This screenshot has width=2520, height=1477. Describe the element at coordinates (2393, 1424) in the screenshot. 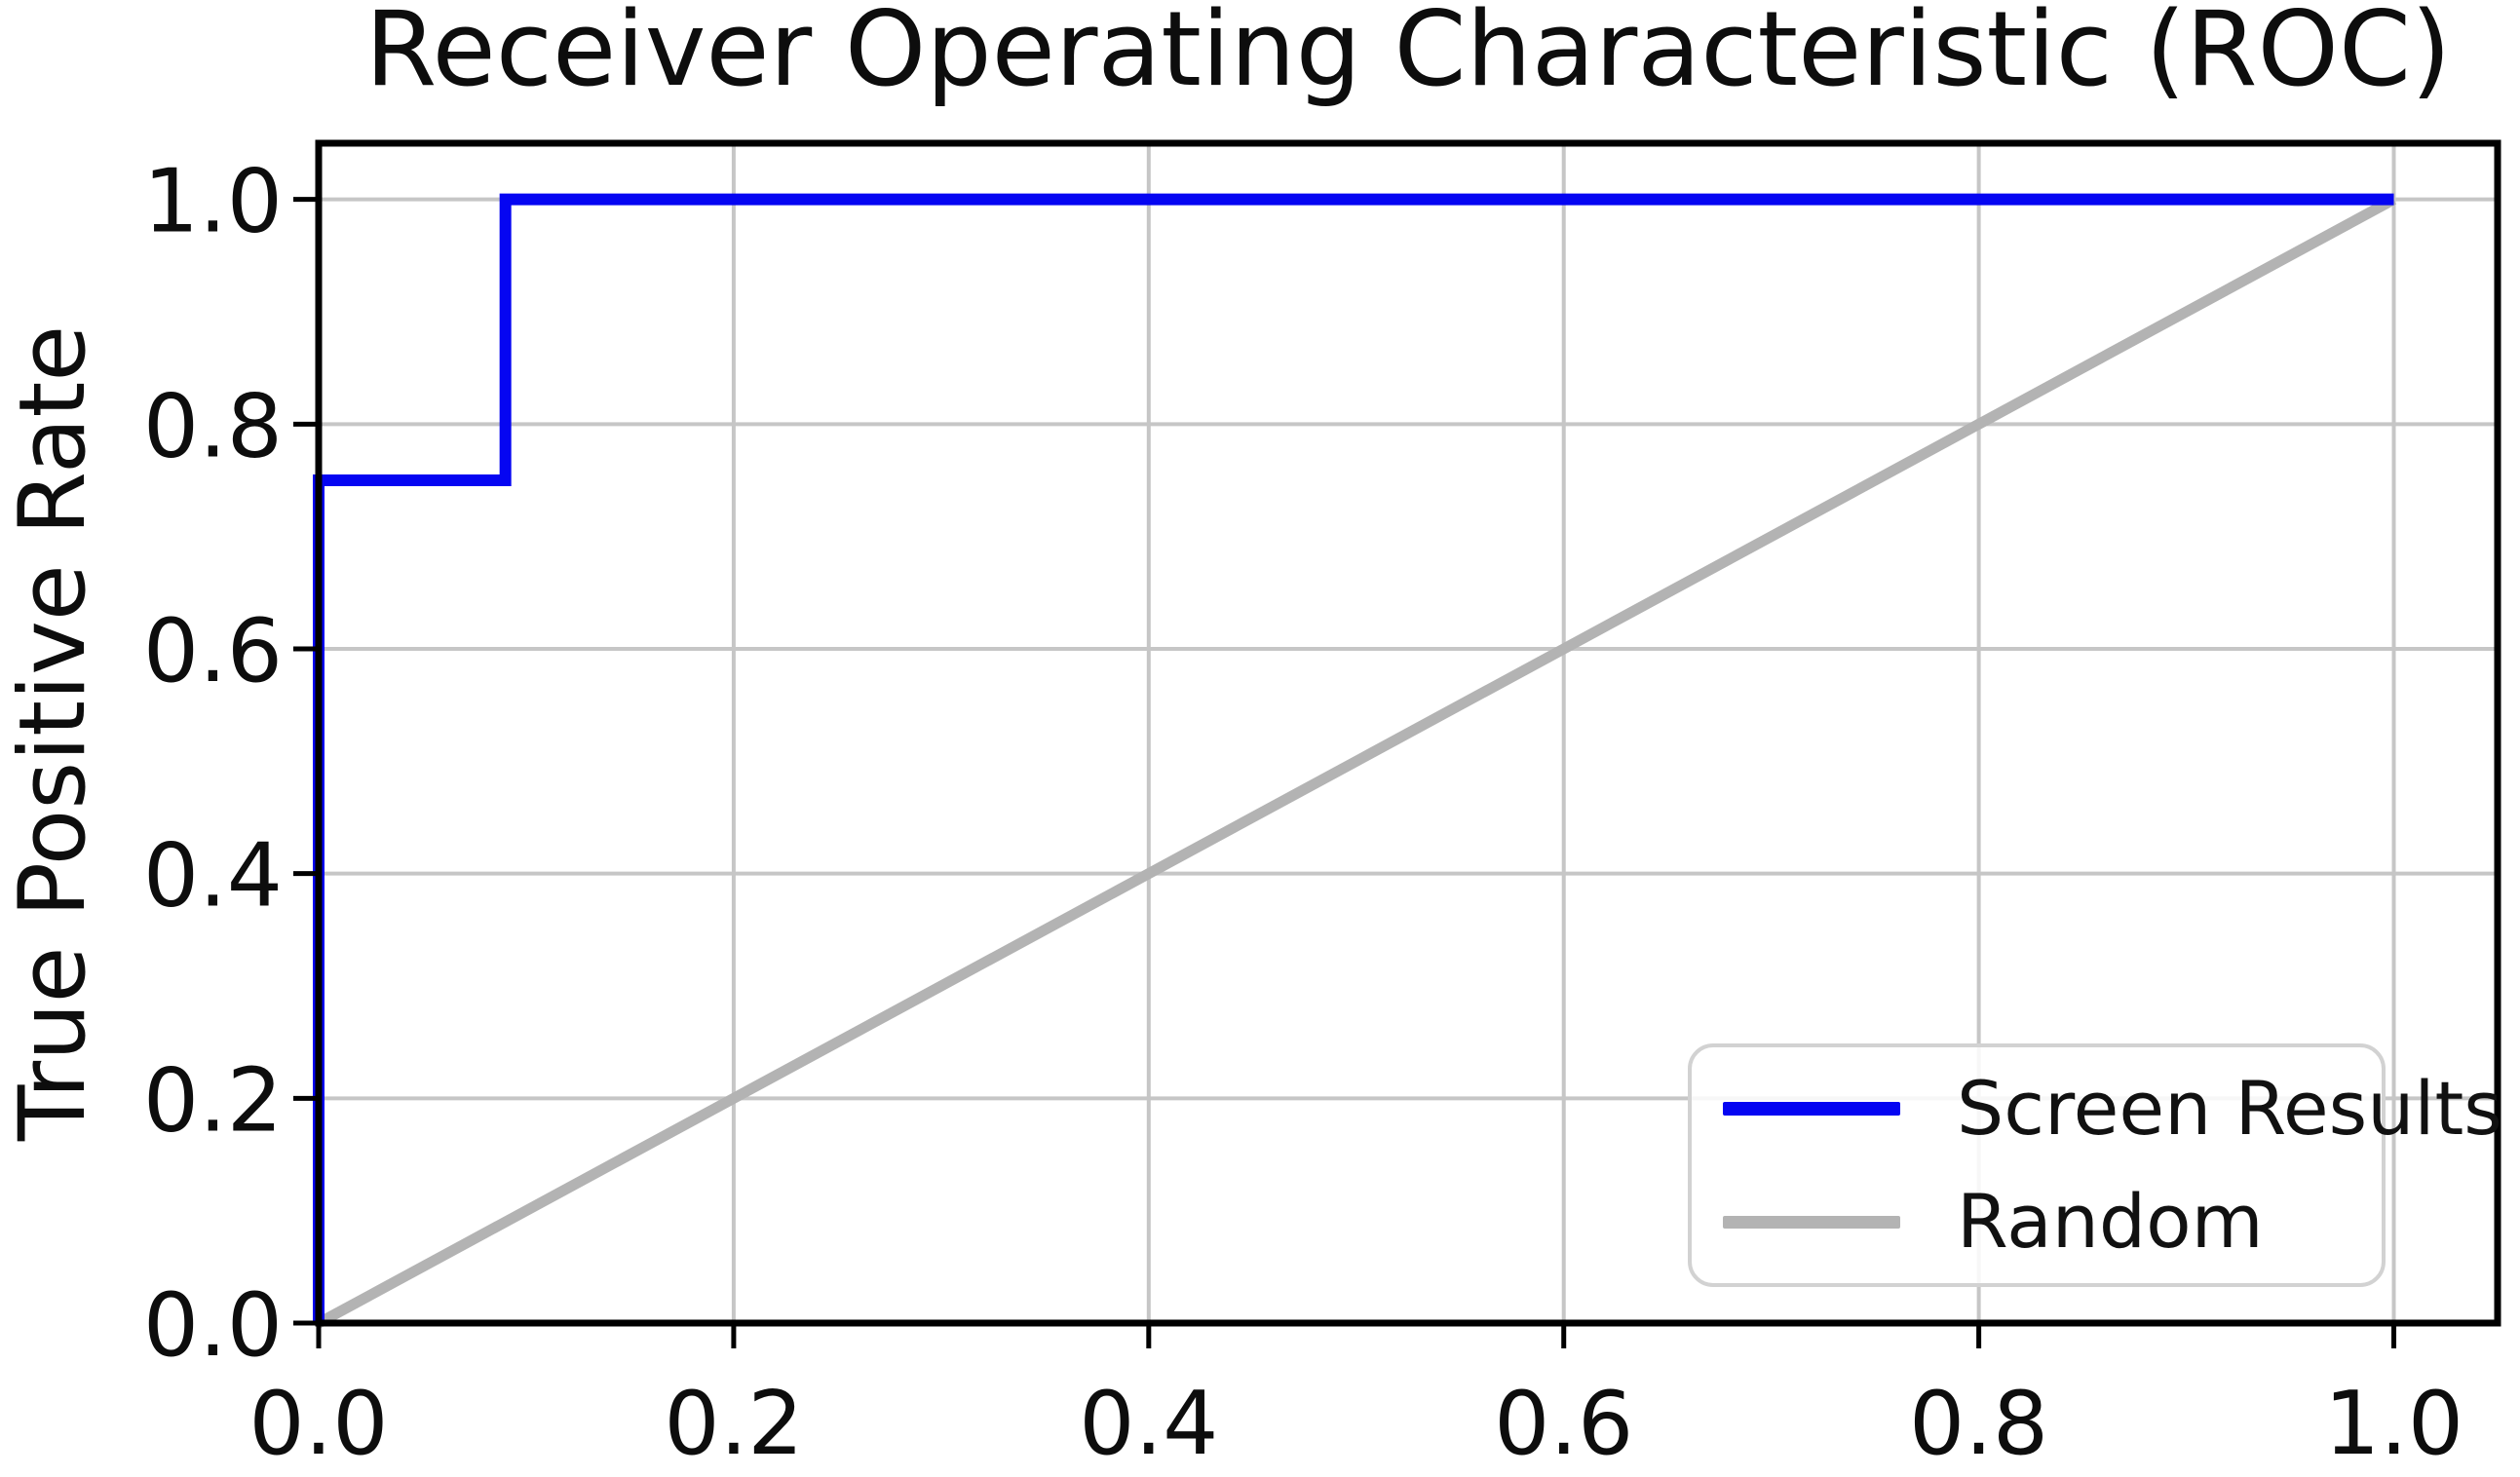

I see `x-tick-label: 1.0` at that location.